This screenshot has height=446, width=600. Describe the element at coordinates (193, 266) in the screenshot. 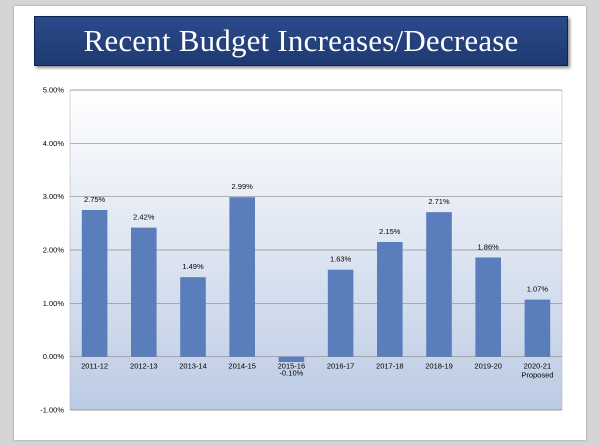

I see `data-label: 1.49%` at that location.